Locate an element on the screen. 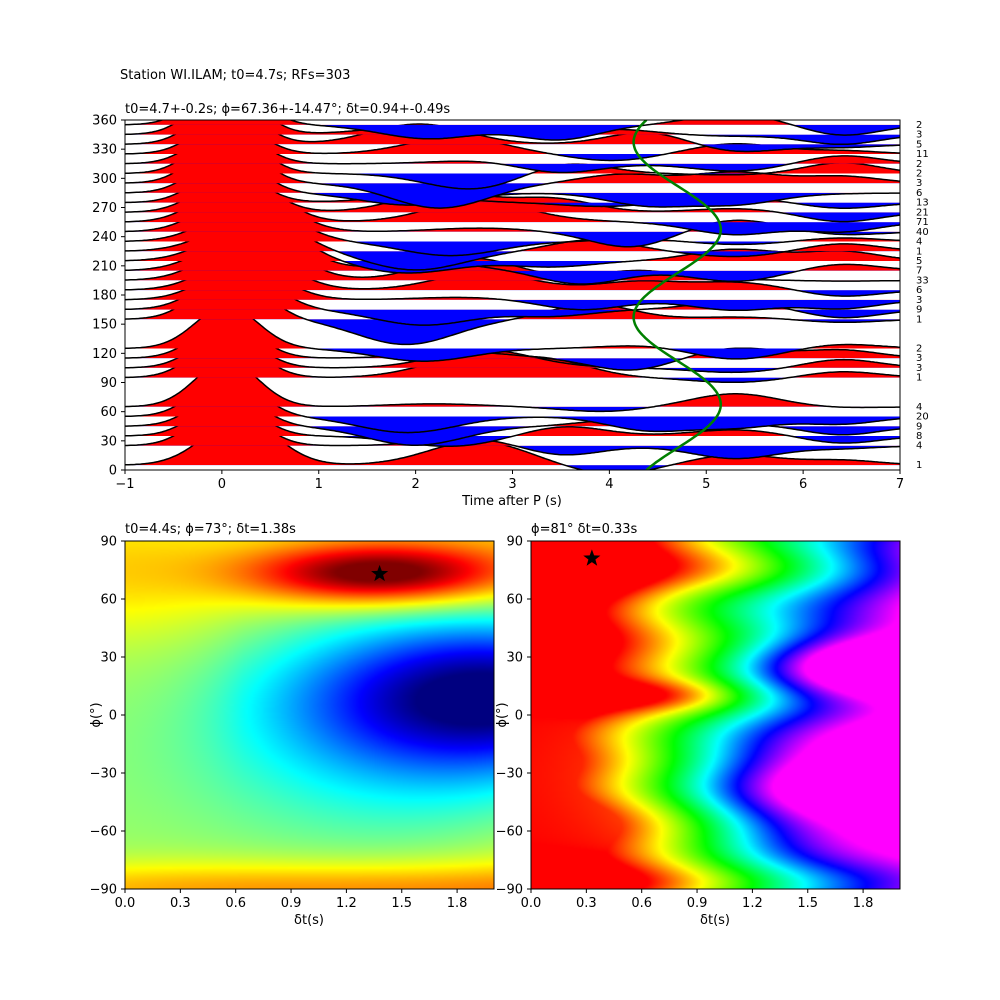  rf-x-tick-label: 2 is located at coordinates (415, 484).